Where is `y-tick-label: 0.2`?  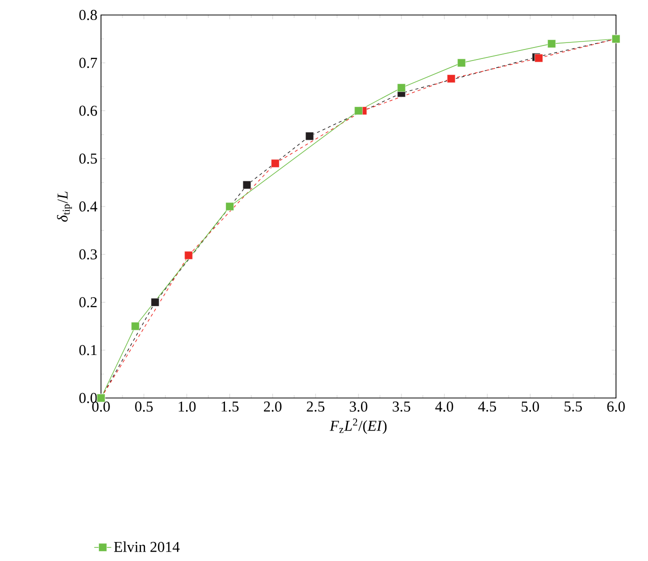
y-tick-label: 0.2 is located at coordinates (88, 302).